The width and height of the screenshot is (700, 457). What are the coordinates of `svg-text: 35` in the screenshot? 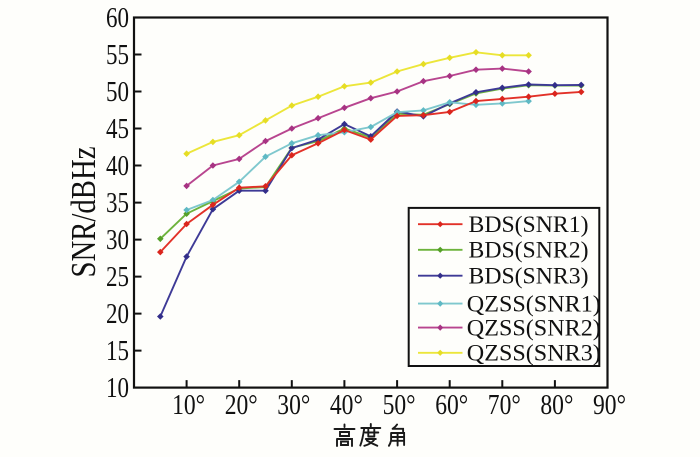 It's located at (117, 203).